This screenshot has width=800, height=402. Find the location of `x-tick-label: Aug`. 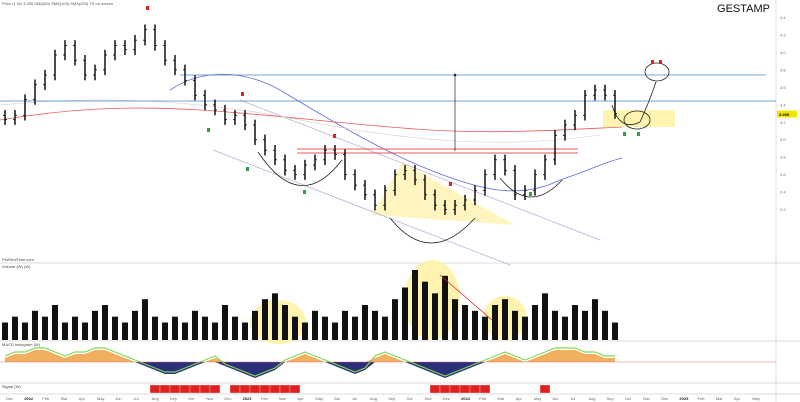

x-tick-label: Aug is located at coordinates (373, 398).